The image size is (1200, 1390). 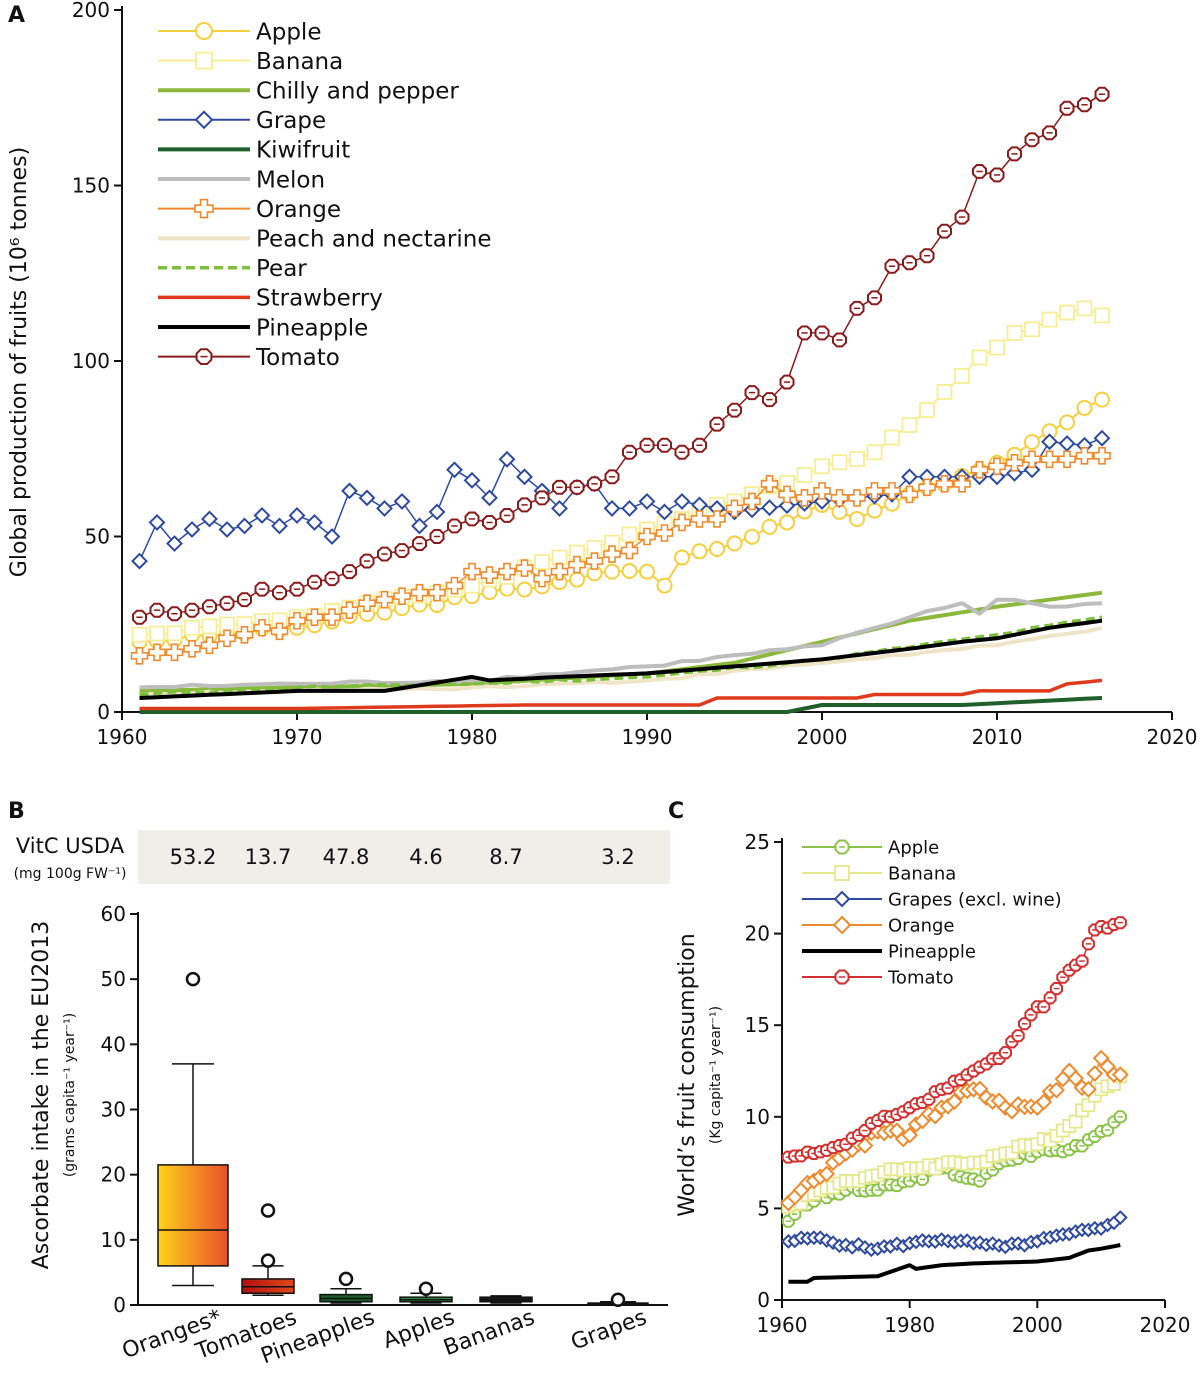 What do you see at coordinates (909, 1325) in the screenshot?
I see `panel-c-x-tick-label: 1980` at bounding box center [909, 1325].